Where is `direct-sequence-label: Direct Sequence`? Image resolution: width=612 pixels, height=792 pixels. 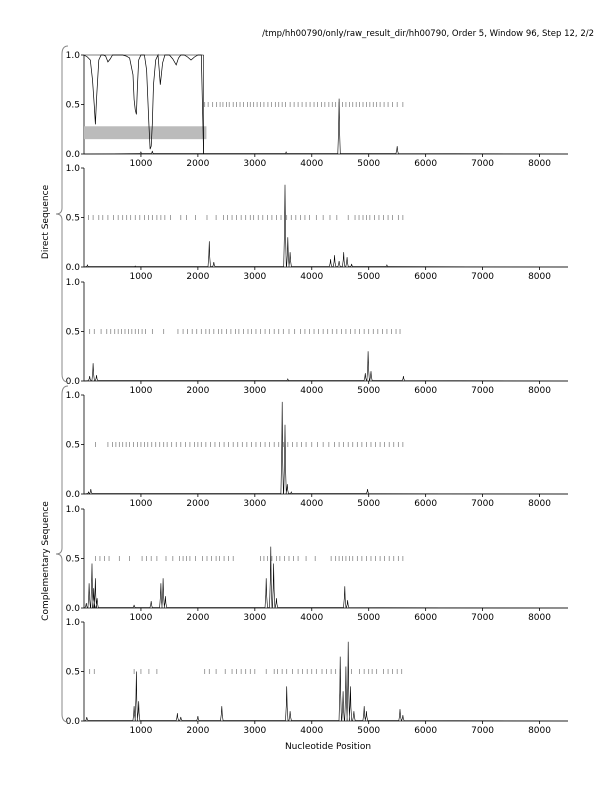
direct-sequence-label: Direct Sequence is located at coordinates (46, 221).